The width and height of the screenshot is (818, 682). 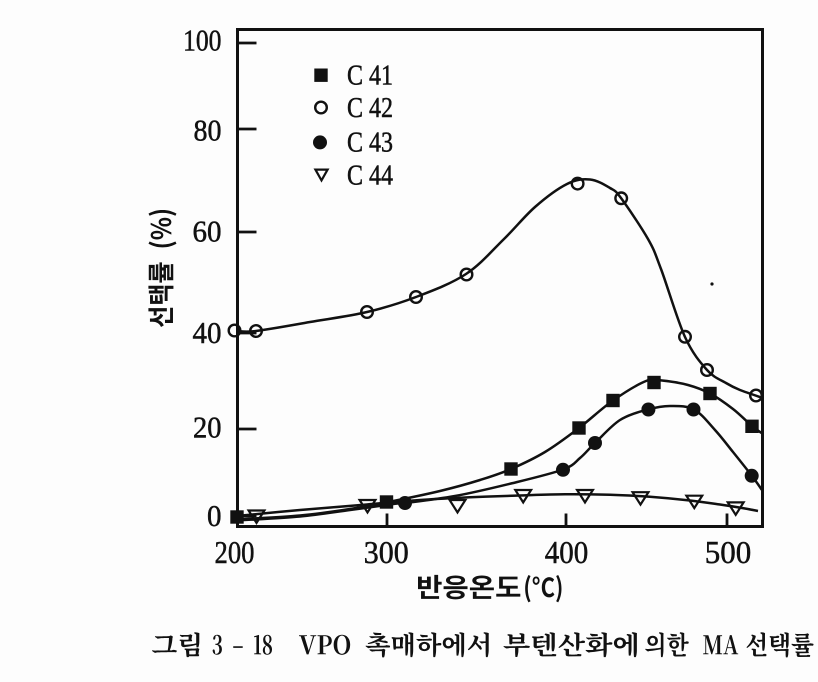 I want to click on svg-text: 60, so click(x=207, y=232).